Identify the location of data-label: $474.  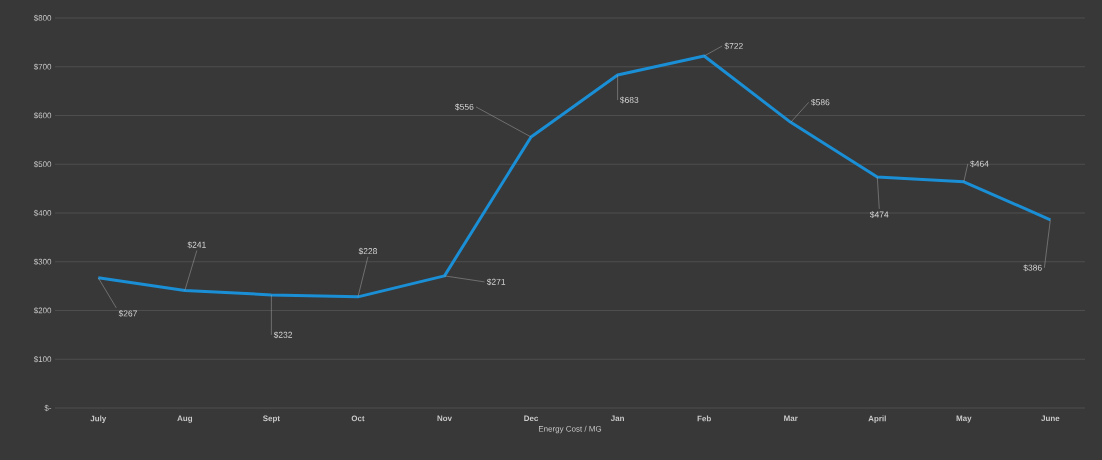
(879, 215).